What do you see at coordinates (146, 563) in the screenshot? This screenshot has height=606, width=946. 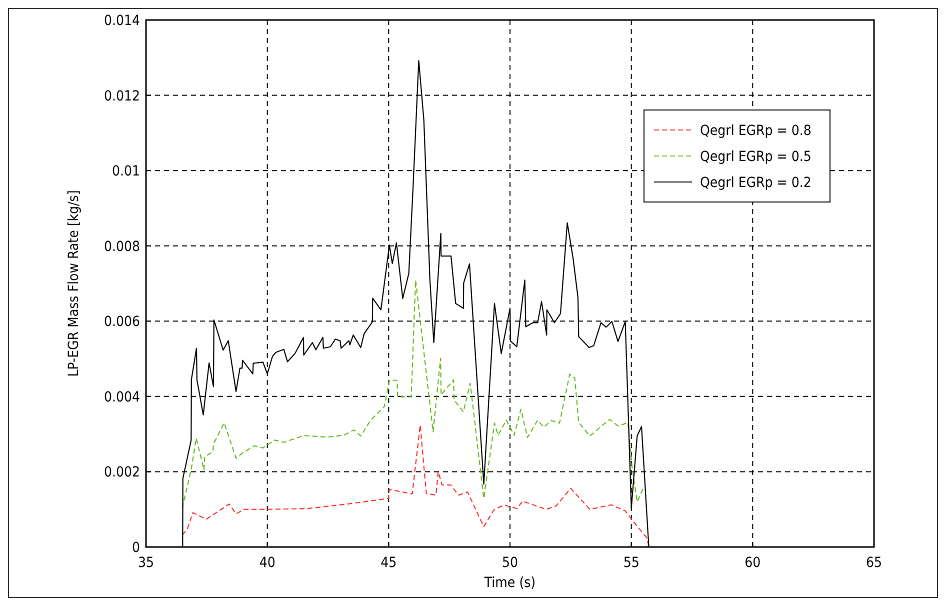 I see `x-tick-label: 35` at bounding box center [146, 563].